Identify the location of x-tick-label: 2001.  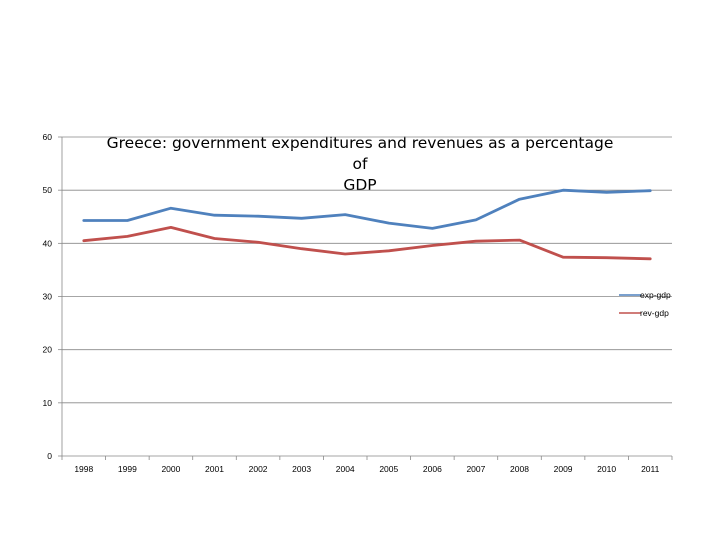
(214, 469).